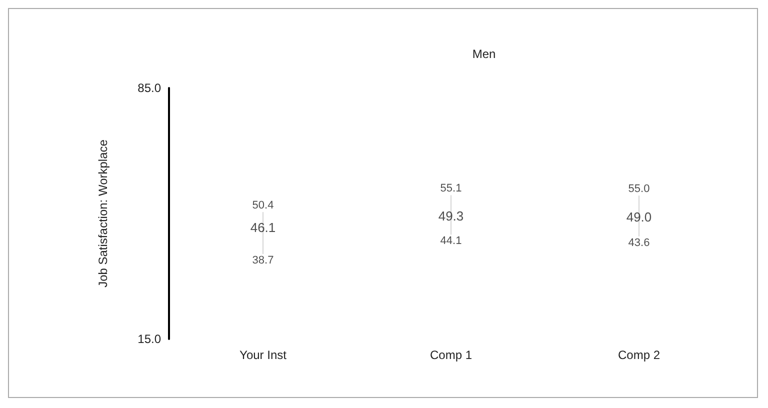  I want to click on y-tick-label: 85.0, so click(150, 88).